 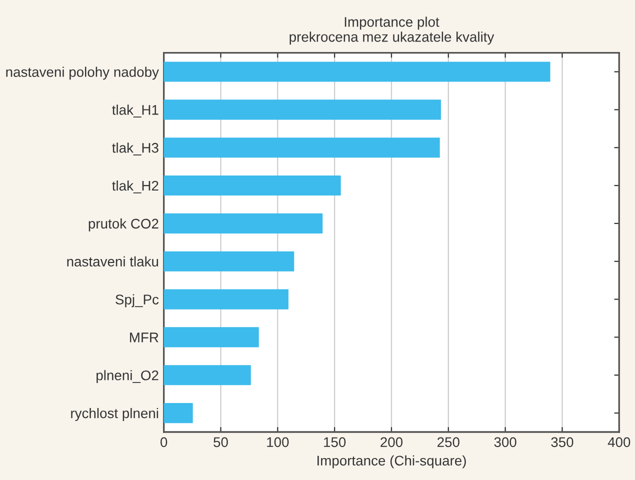 What do you see at coordinates (392, 30) in the screenshot?
I see `chart-title: Importance plot prekrocena mez ukazatele kvality` at bounding box center [392, 30].